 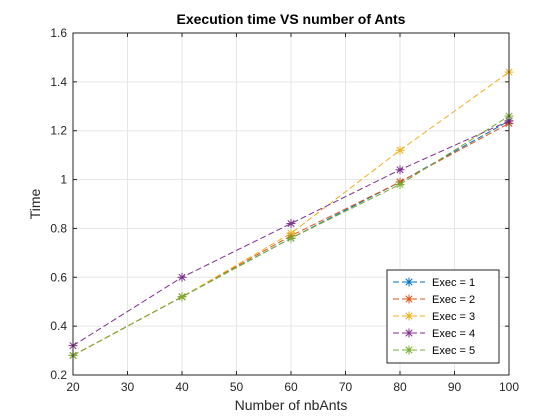 What do you see at coordinates (182, 387) in the screenshot?
I see `x-tick-label: 40` at bounding box center [182, 387].